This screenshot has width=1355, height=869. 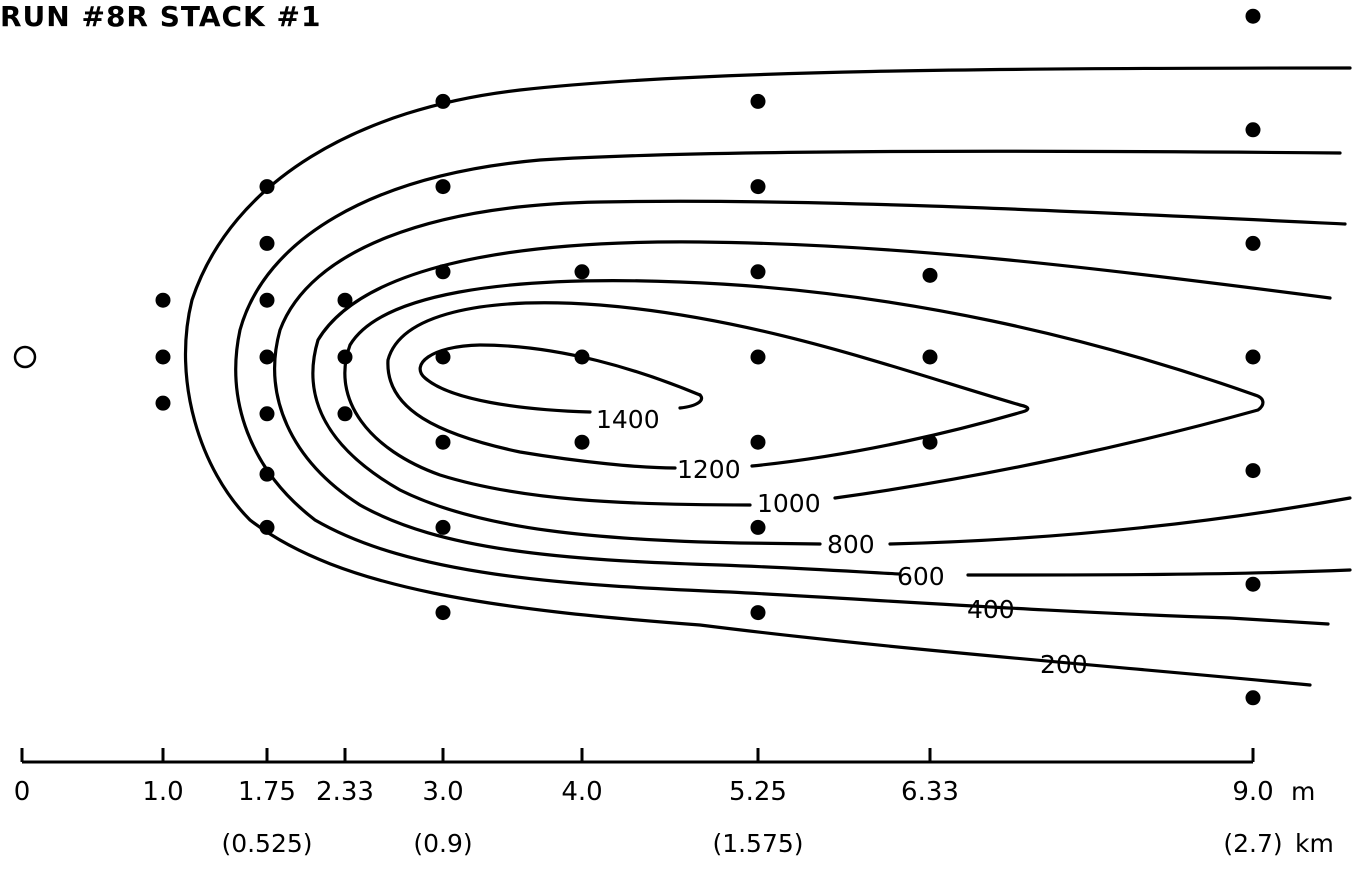 I want to click on contour-label-1400: 1400, so click(x=628, y=419).